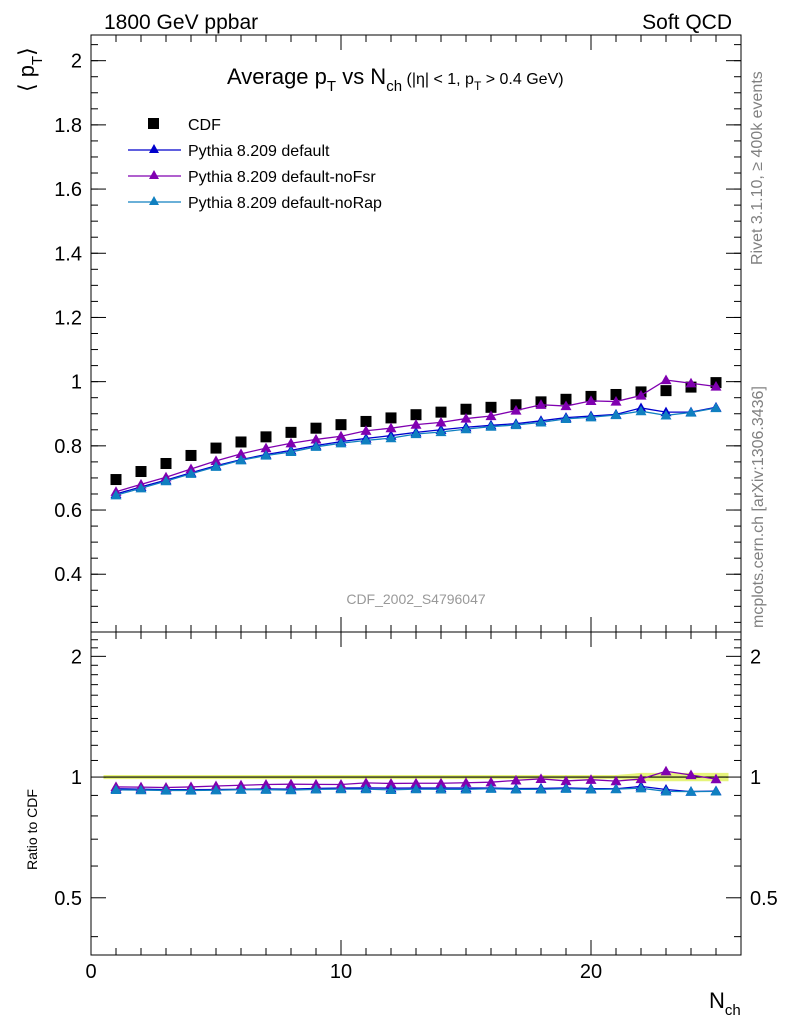 This screenshot has height=1024, width=786. I want to click on legend-entry-cdf: CDF, so click(184, 125).